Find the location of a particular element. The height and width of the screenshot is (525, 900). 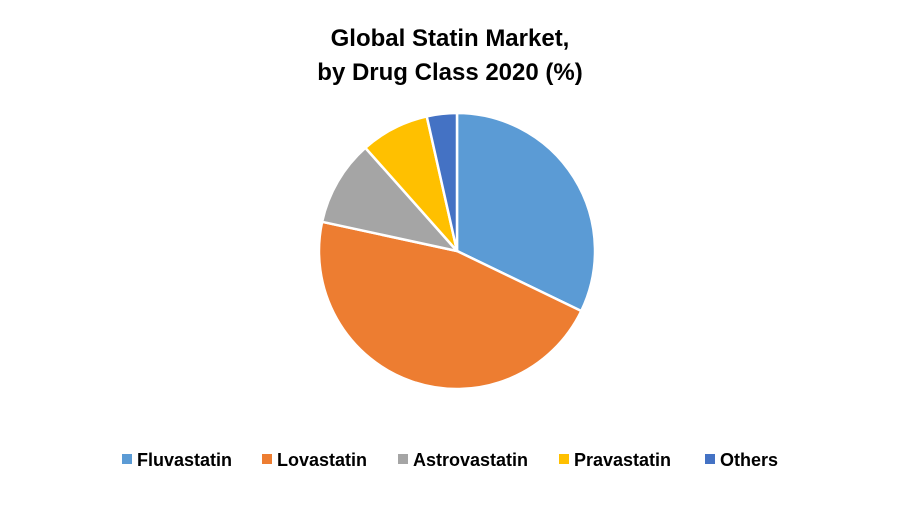

legend-item-others: Others is located at coordinates (741, 460).